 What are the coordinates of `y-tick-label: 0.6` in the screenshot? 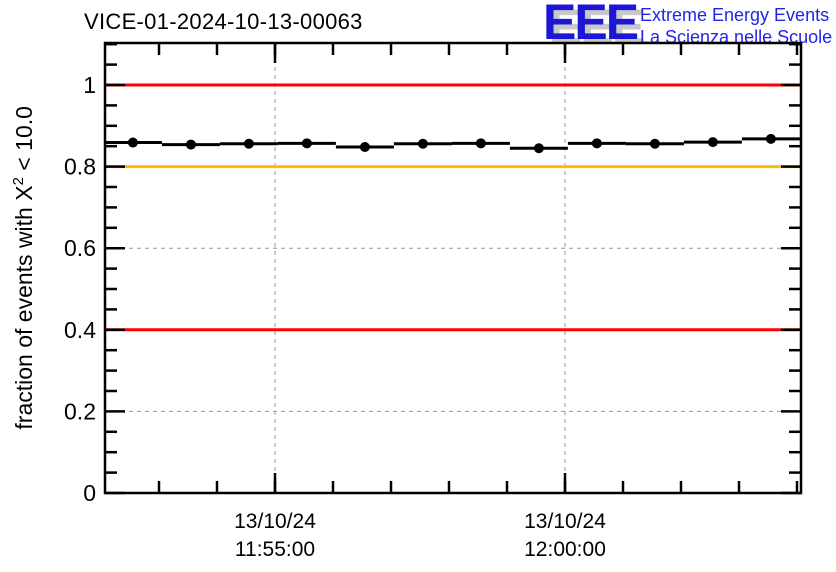 It's located at (80, 248).